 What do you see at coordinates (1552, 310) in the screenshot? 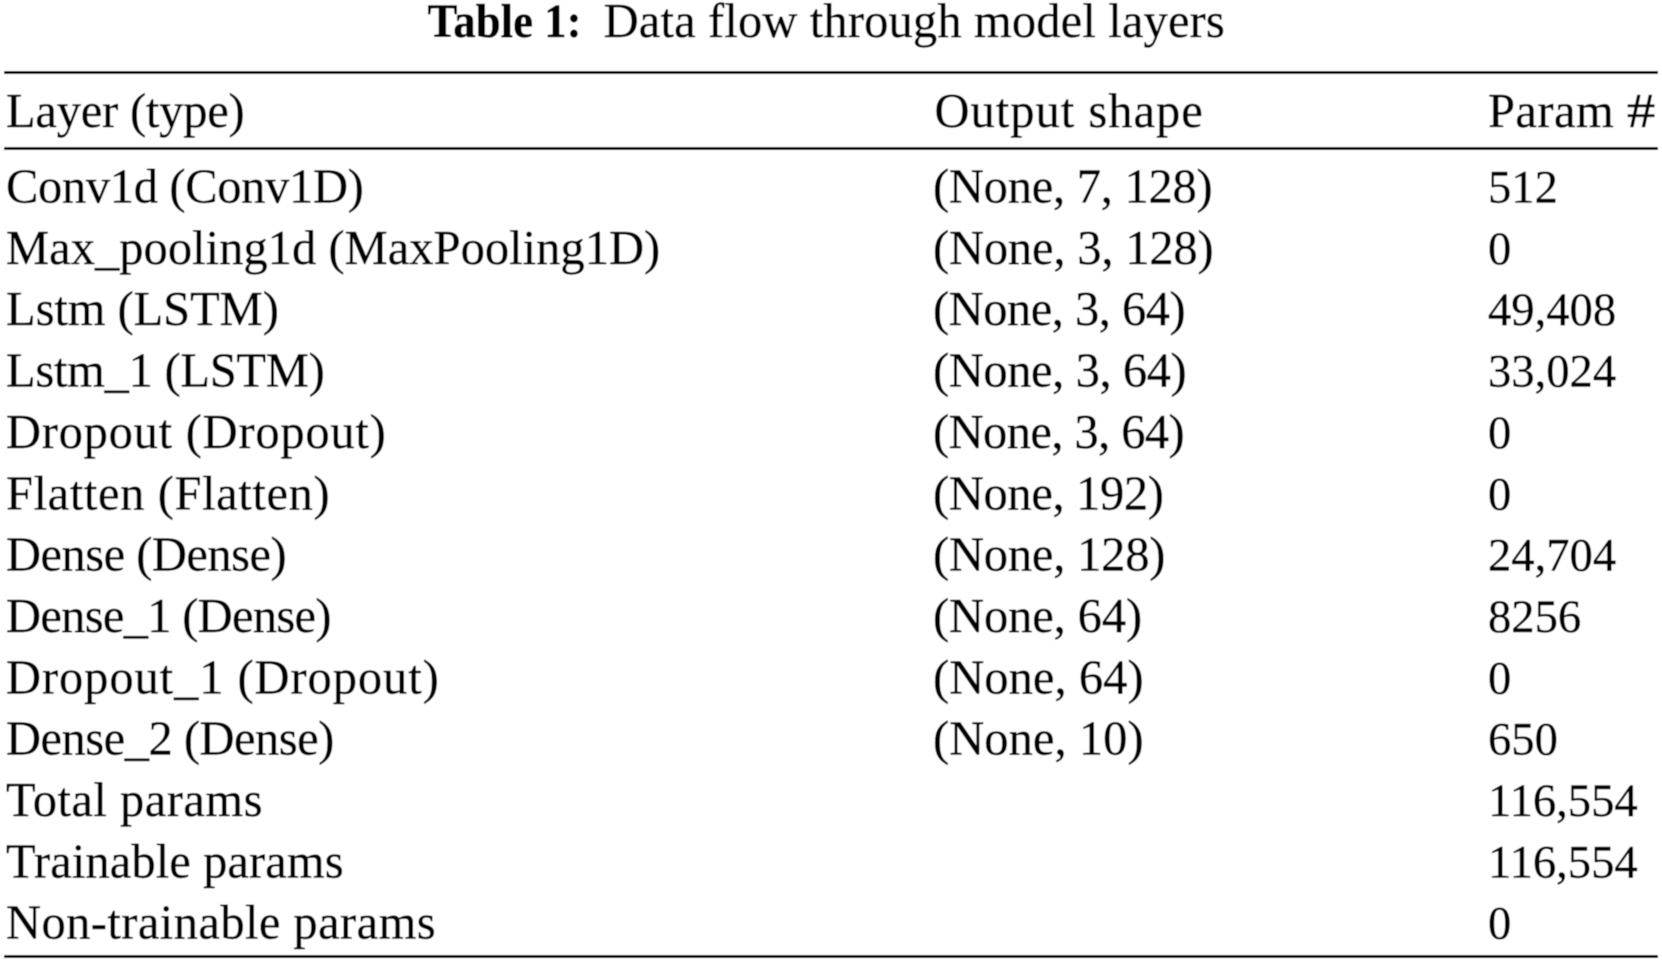
I see `svg-text: 49,408` at bounding box center [1552, 310].